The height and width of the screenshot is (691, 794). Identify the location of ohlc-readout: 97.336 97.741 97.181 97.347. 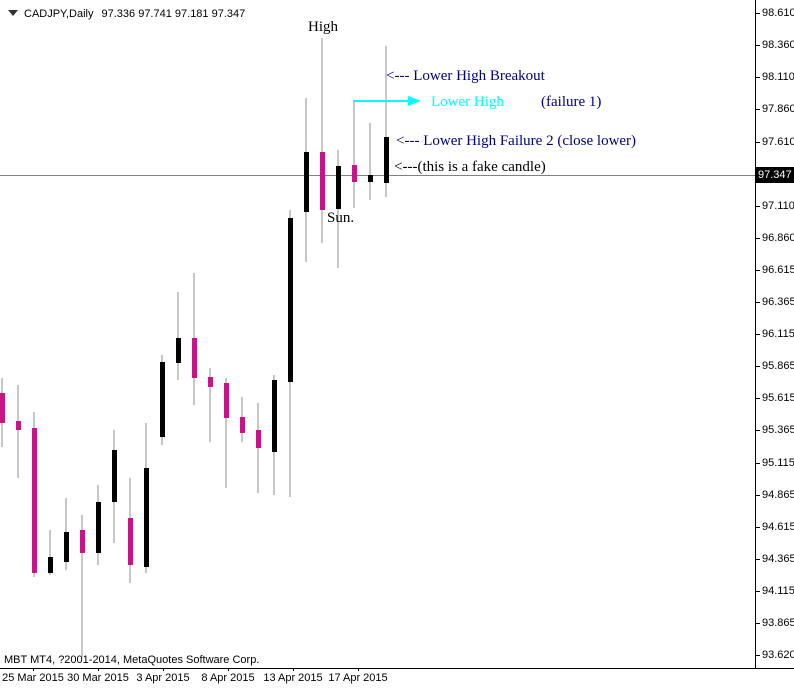
(173, 14).